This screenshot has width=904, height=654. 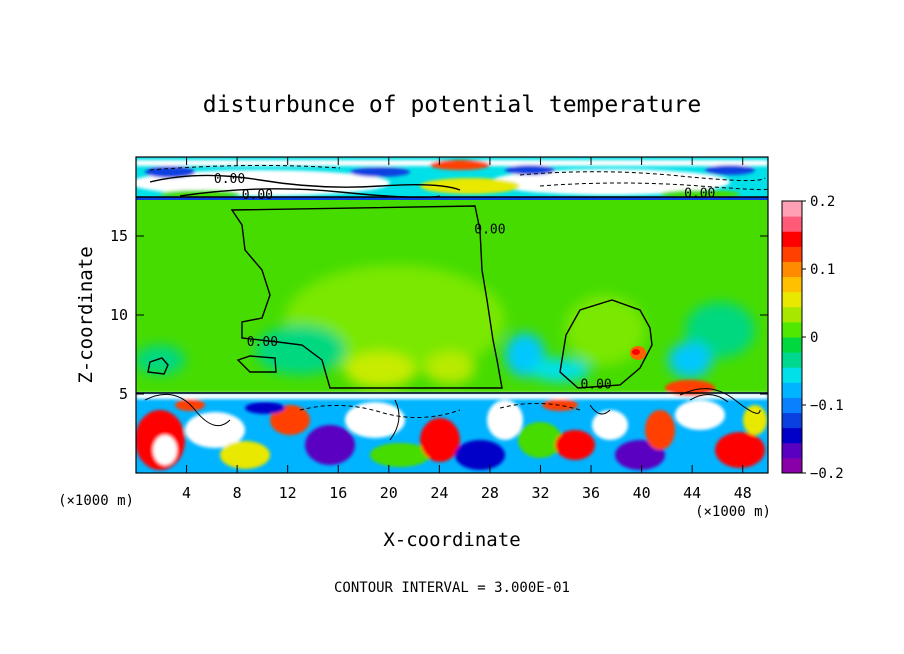 I want to click on colorbar-tick-label: 0.1, so click(x=822, y=270).